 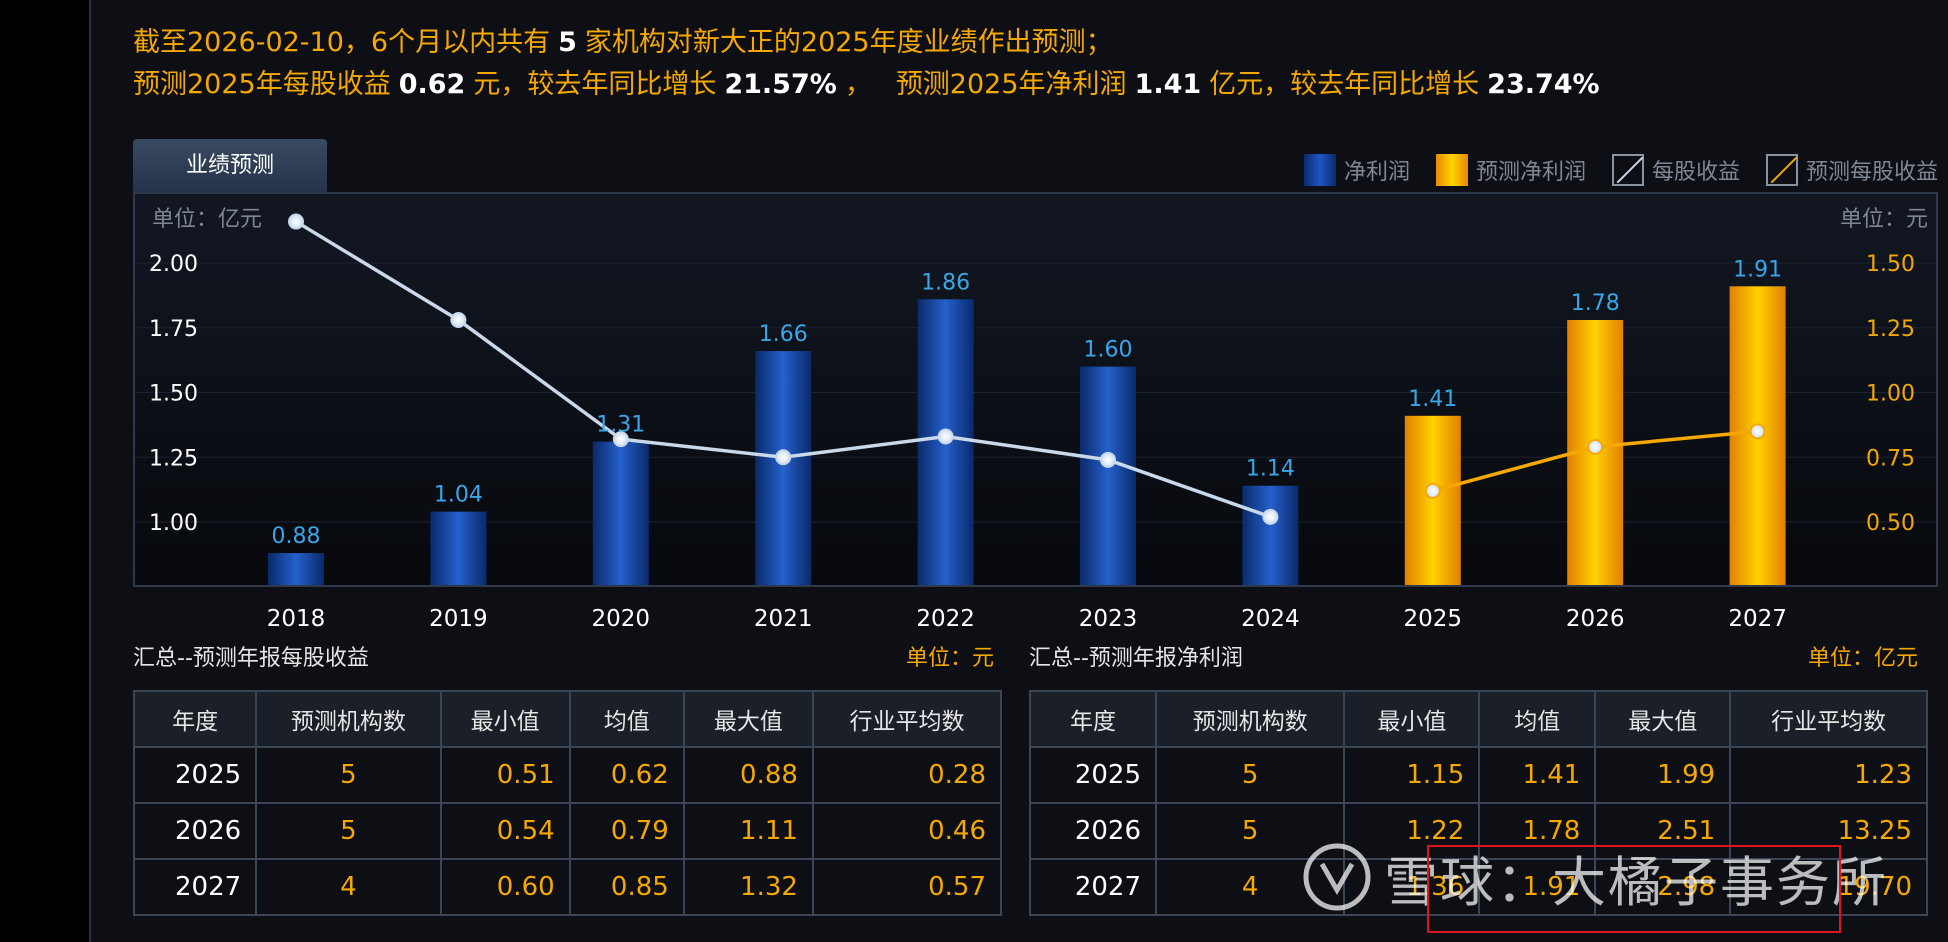 I want to click on left-divider, so click(x=90, y=471).